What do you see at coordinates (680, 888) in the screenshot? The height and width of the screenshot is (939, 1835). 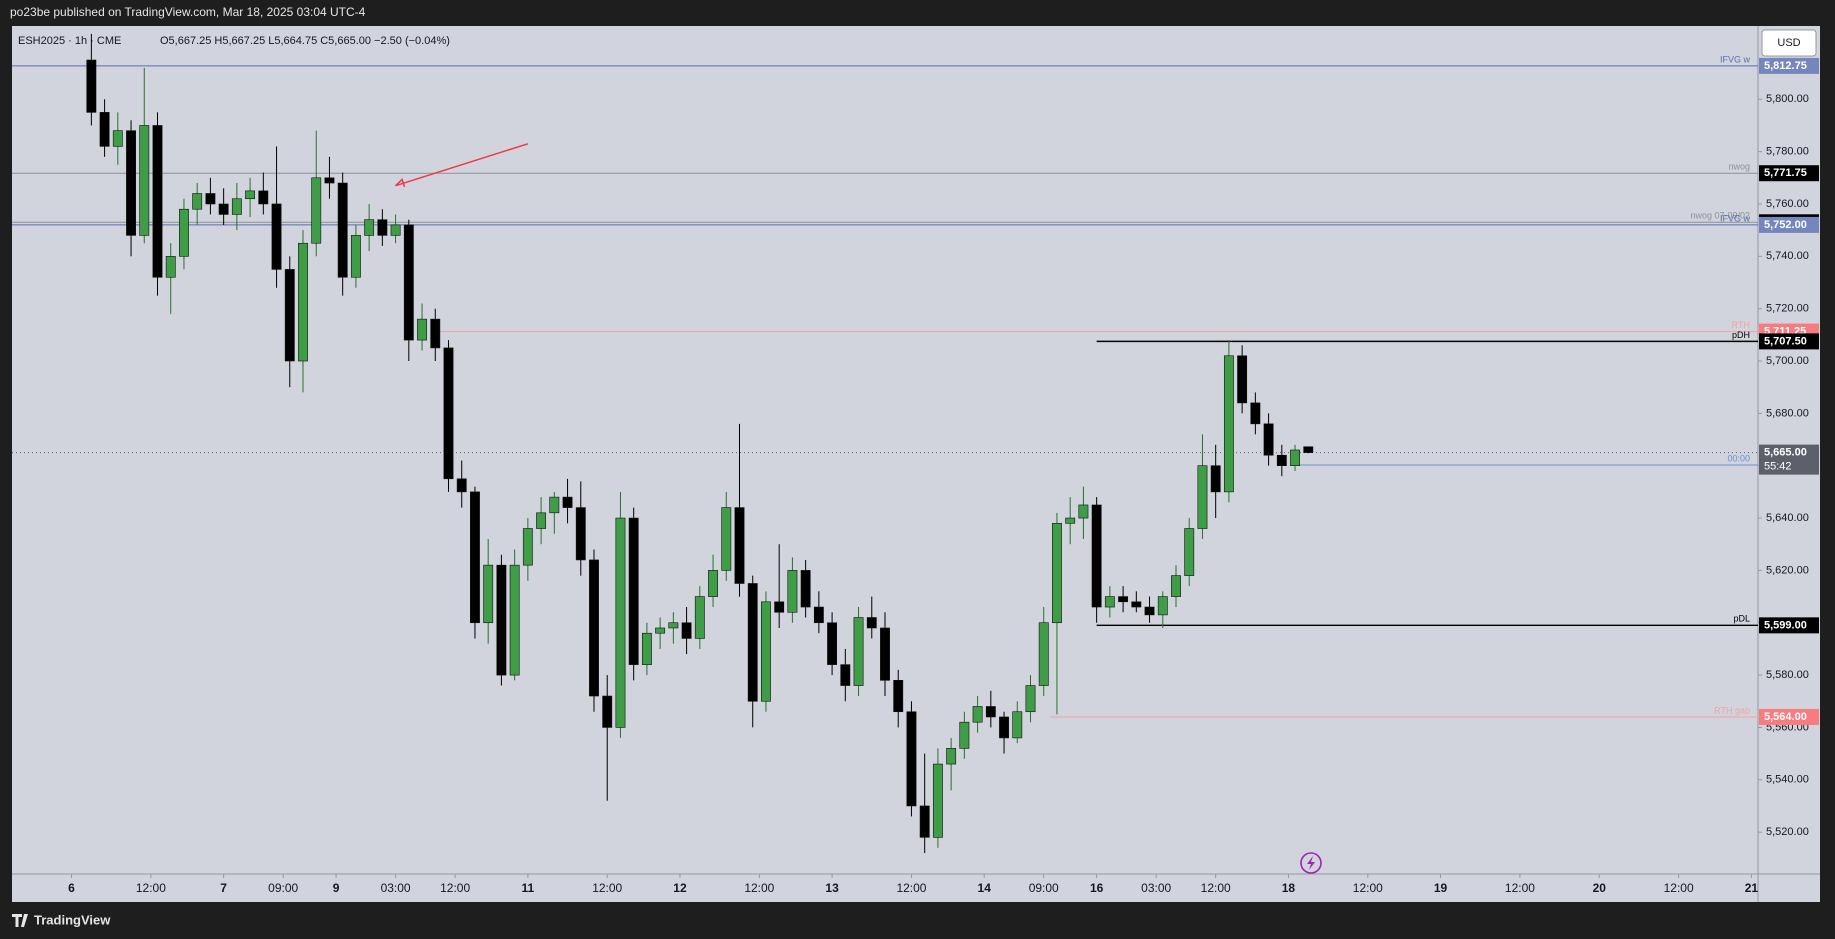 I see `x-tick-label: 12` at bounding box center [680, 888].